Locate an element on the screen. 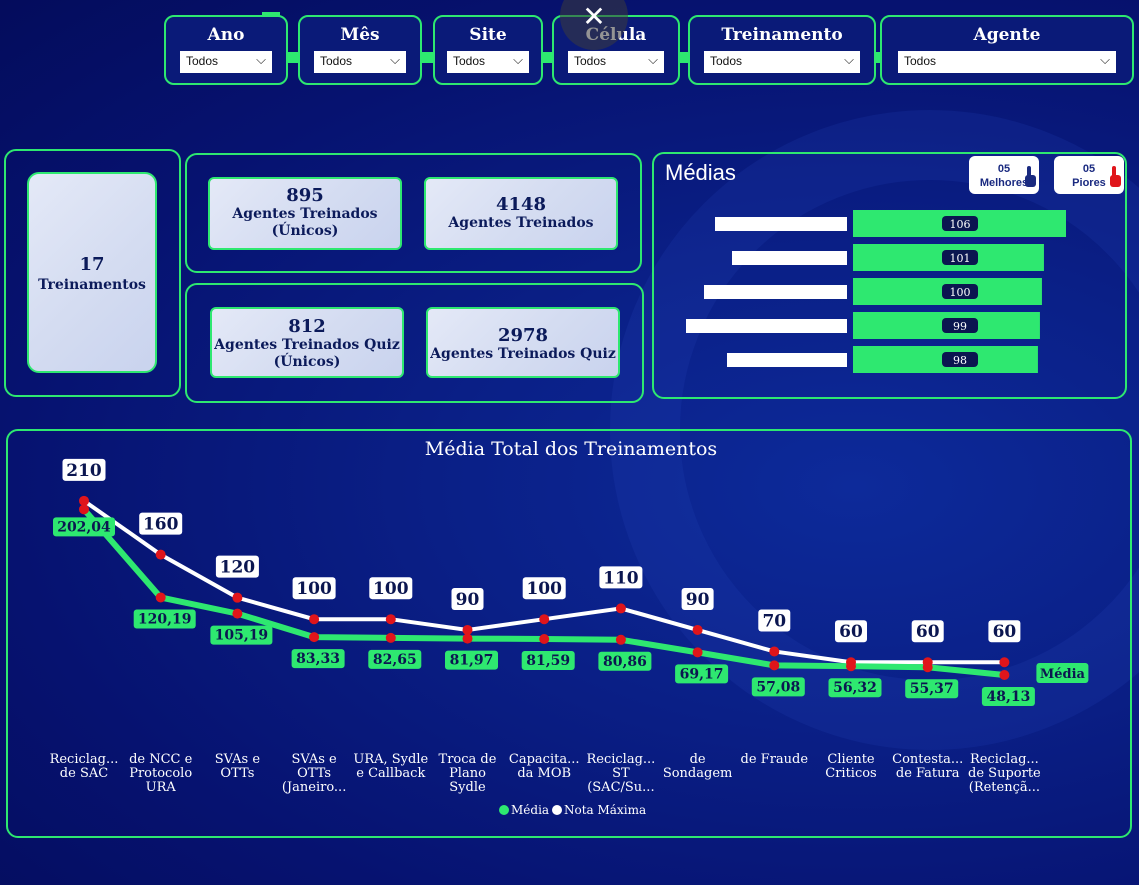  kpi-quiz-unicos-tile: 812 Agentes Treinados Quiz (Únicos) is located at coordinates (307, 342).